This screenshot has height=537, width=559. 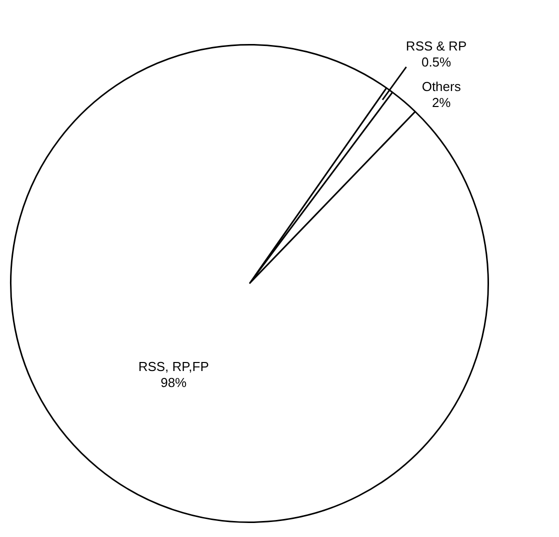 What do you see at coordinates (173, 366) in the screenshot?
I see `slice-label: RSS, RP,FP` at bounding box center [173, 366].